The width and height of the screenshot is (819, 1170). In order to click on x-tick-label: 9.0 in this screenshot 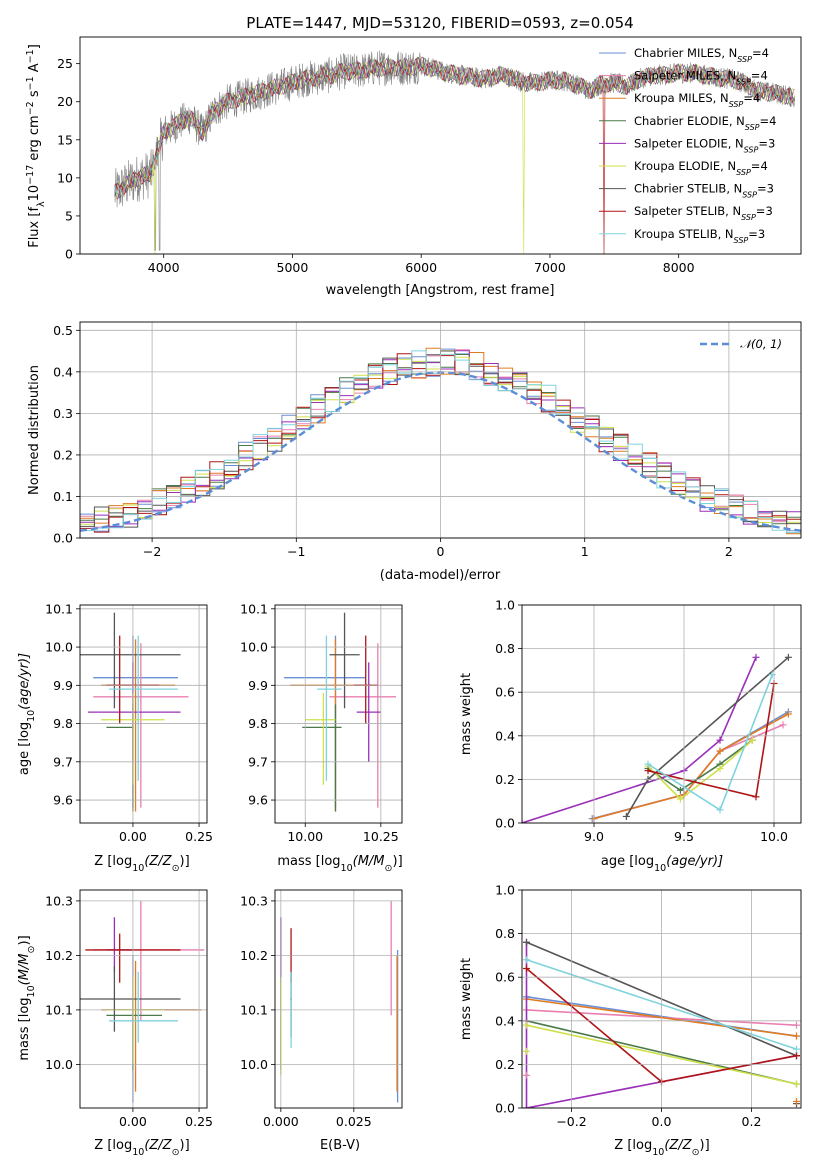, I will do `click(594, 836)`.